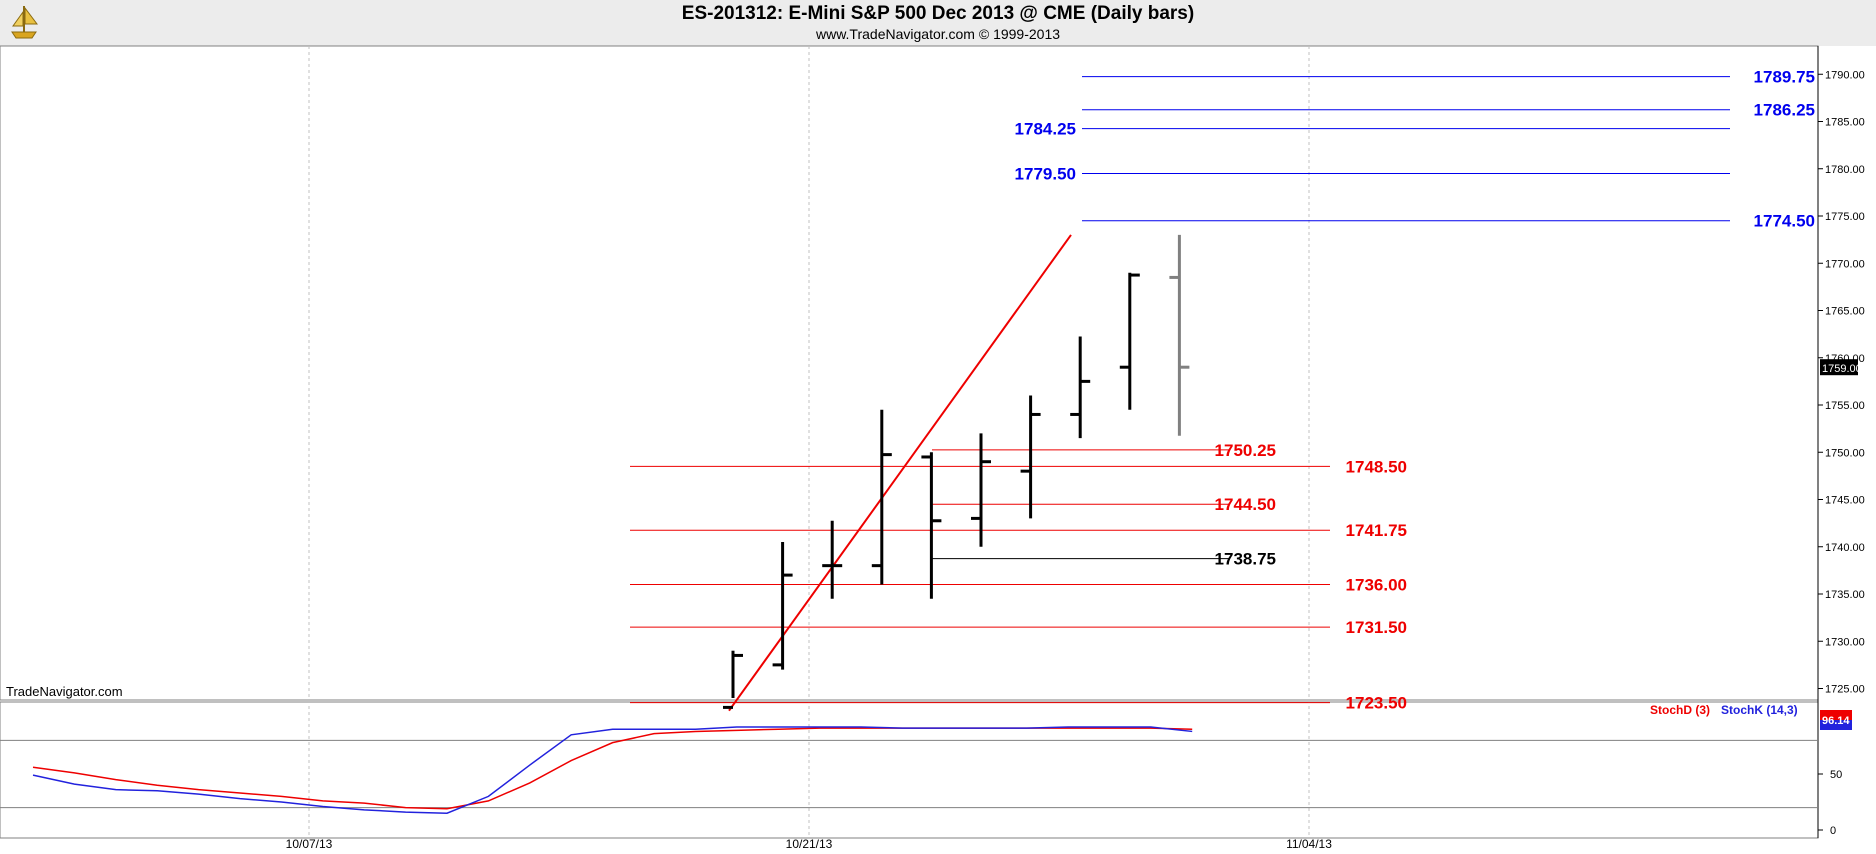 The height and width of the screenshot is (854, 1876). Describe the element at coordinates (1845, 453) in the screenshot. I see `y-tick-label: 1750.00` at that location.